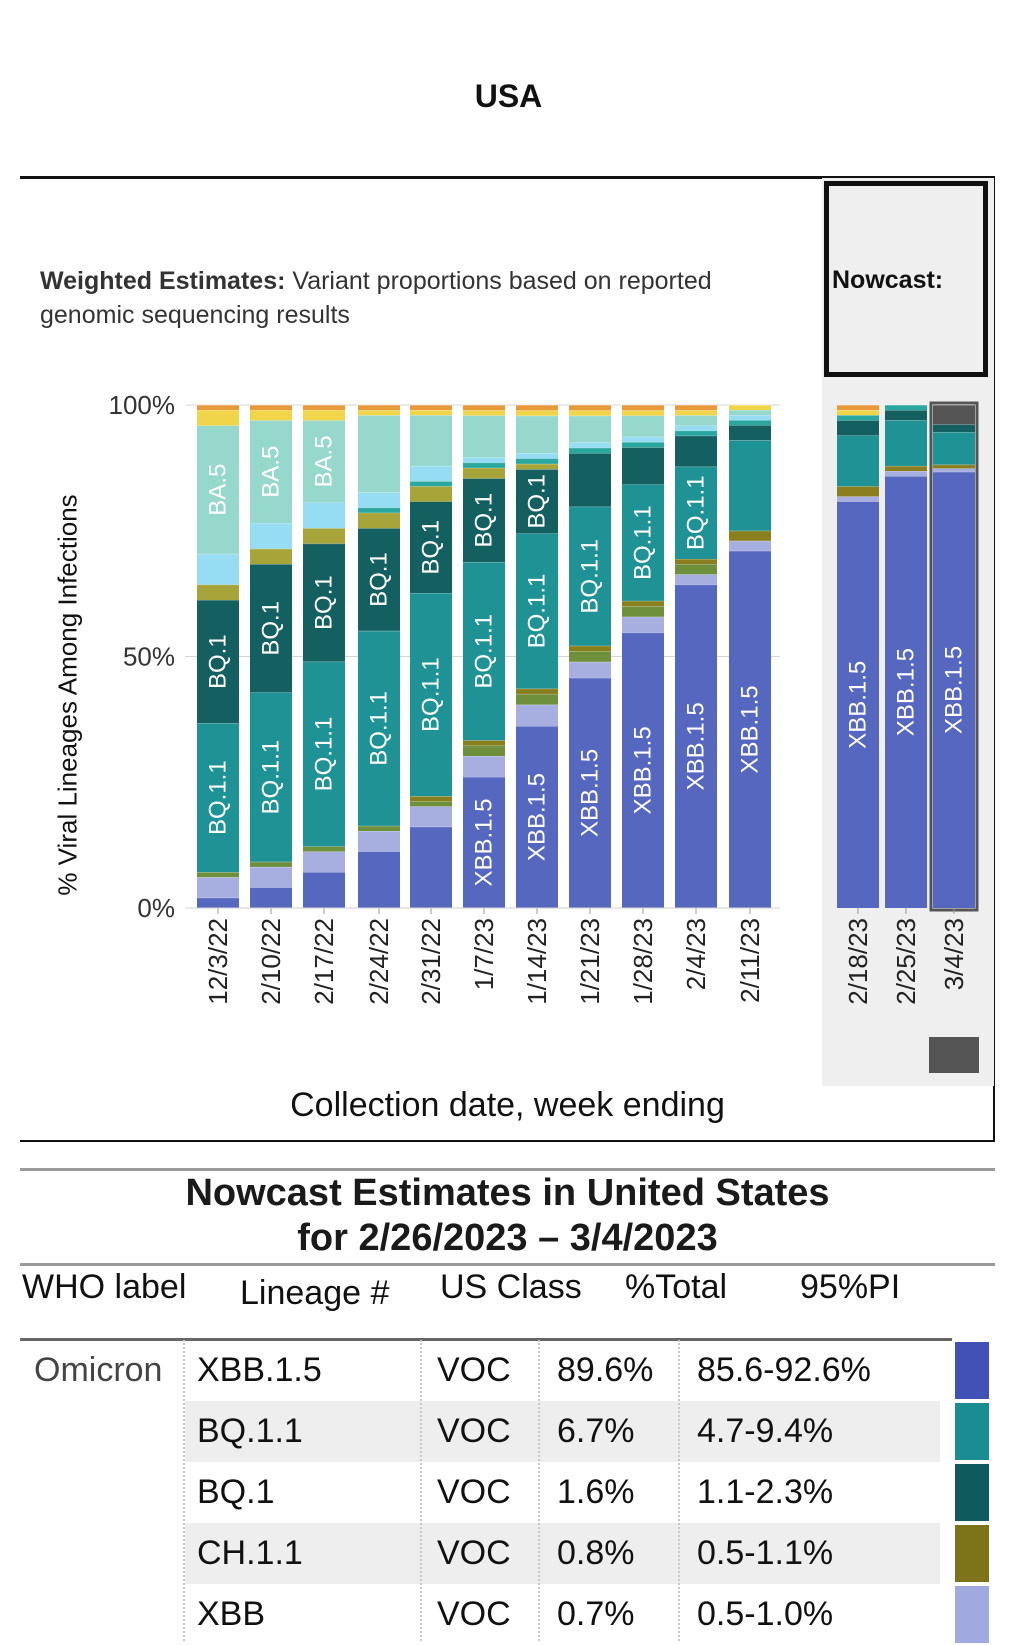 This screenshot has width=1017, height=1645. What do you see at coordinates (231, 1614) in the screenshot?
I see `lineage-cell: XBB` at bounding box center [231, 1614].